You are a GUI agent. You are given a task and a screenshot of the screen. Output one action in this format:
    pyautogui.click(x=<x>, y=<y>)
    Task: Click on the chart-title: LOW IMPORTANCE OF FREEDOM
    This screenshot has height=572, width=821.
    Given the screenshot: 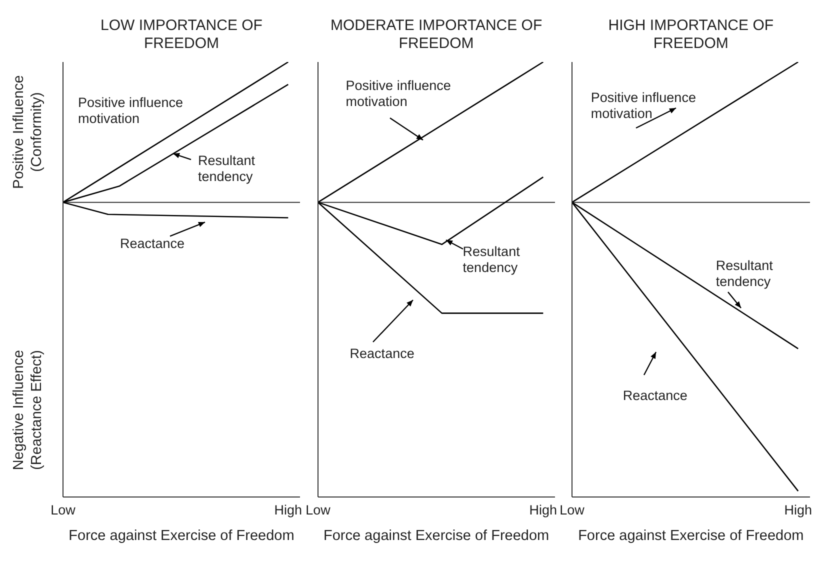 What is the action you would take?
    pyautogui.click(x=182, y=35)
    